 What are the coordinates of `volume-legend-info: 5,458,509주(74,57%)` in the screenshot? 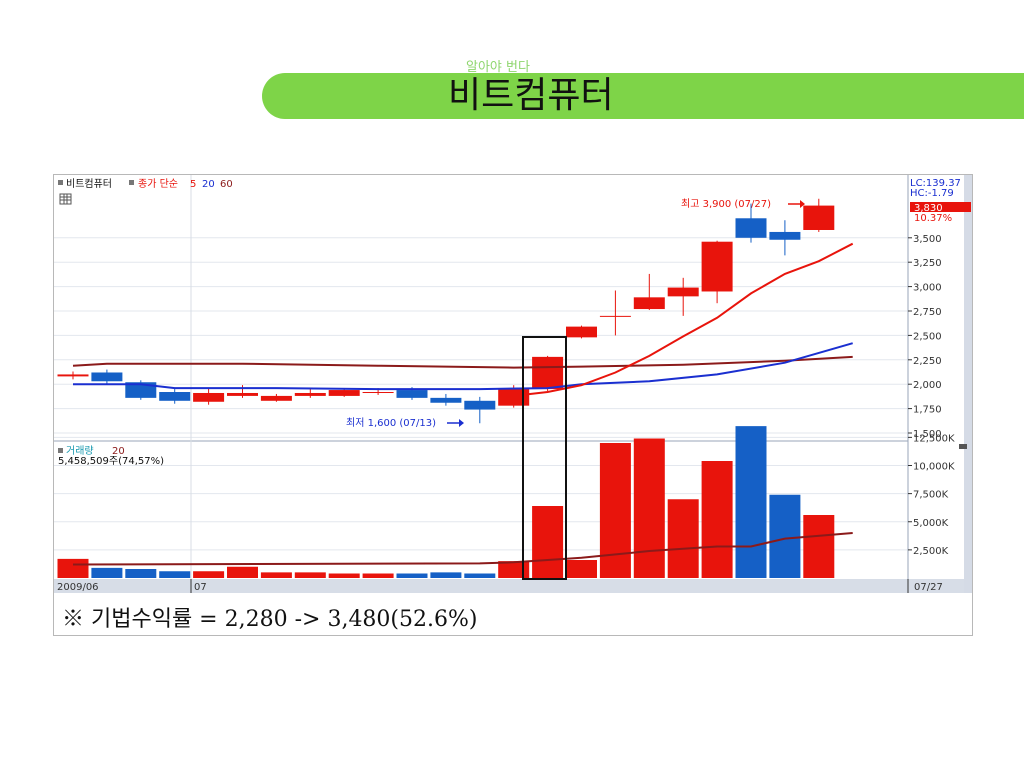 It's located at (111, 461).